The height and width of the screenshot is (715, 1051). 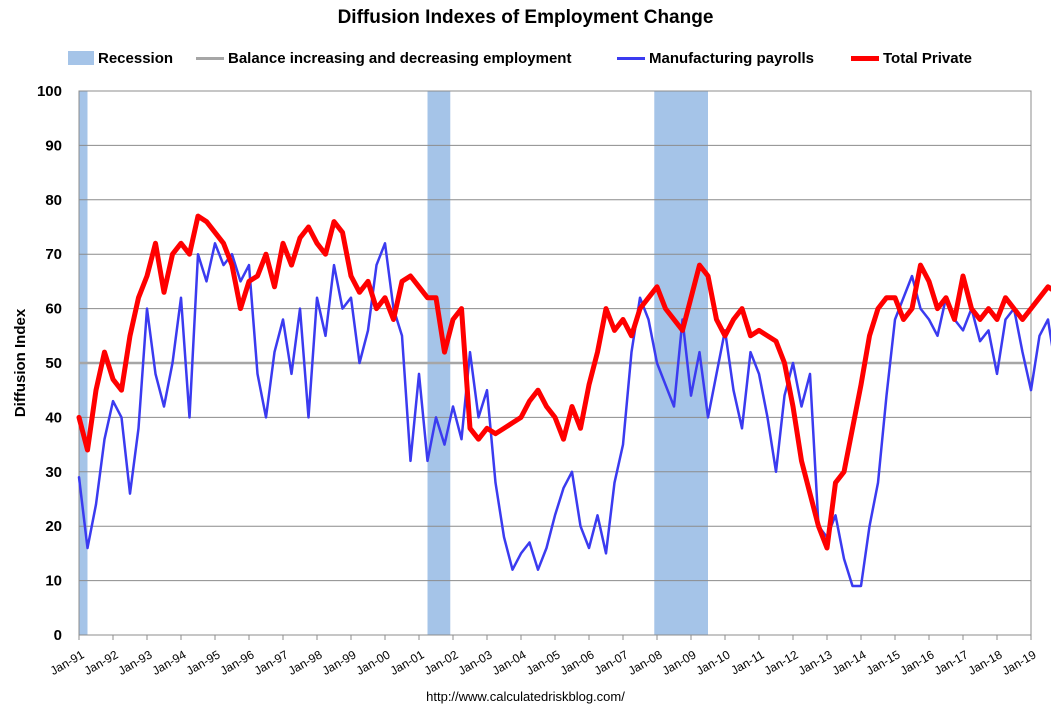 What do you see at coordinates (339, 662) in the screenshot?
I see `x-tick-label: Jan-99` at bounding box center [339, 662].